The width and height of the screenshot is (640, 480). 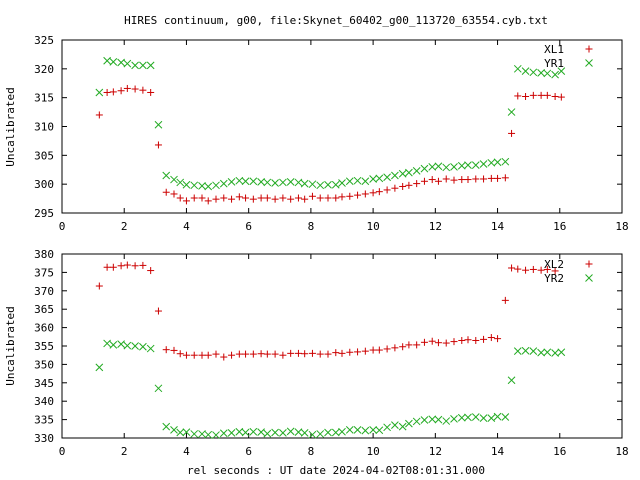 What do you see at coordinates (44, 40) in the screenshot?
I see `y-tick-label: 325` at bounding box center [44, 40].